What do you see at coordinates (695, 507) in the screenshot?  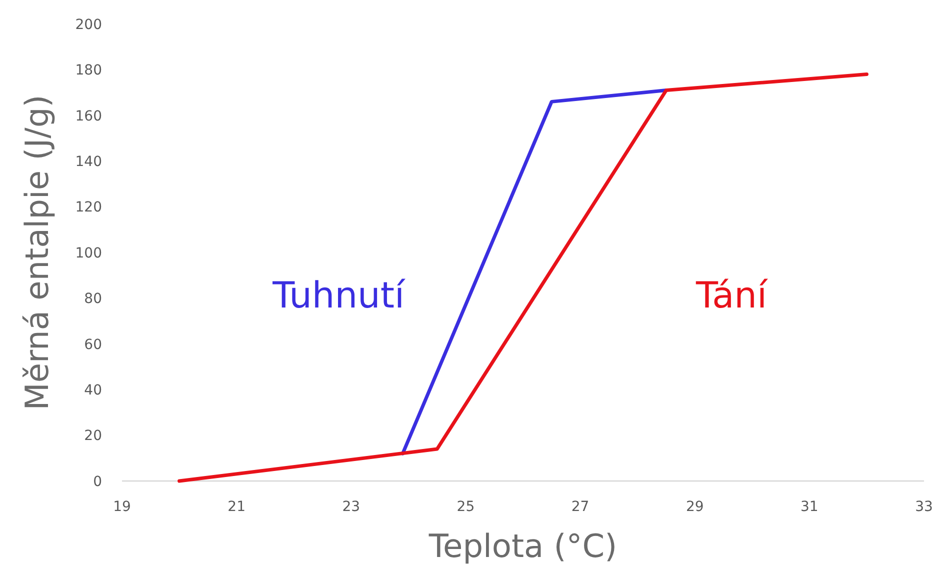 I see `x-tick-label: 29` at bounding box center [695, 507].